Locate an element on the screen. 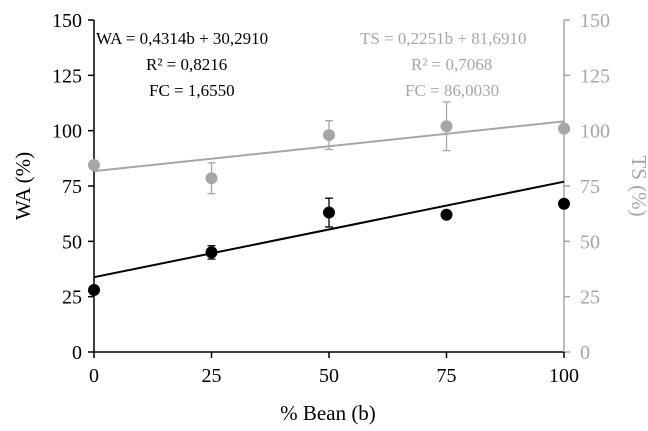  wa-fc: FC = 1,6550 is located at coordinates (192, 90).